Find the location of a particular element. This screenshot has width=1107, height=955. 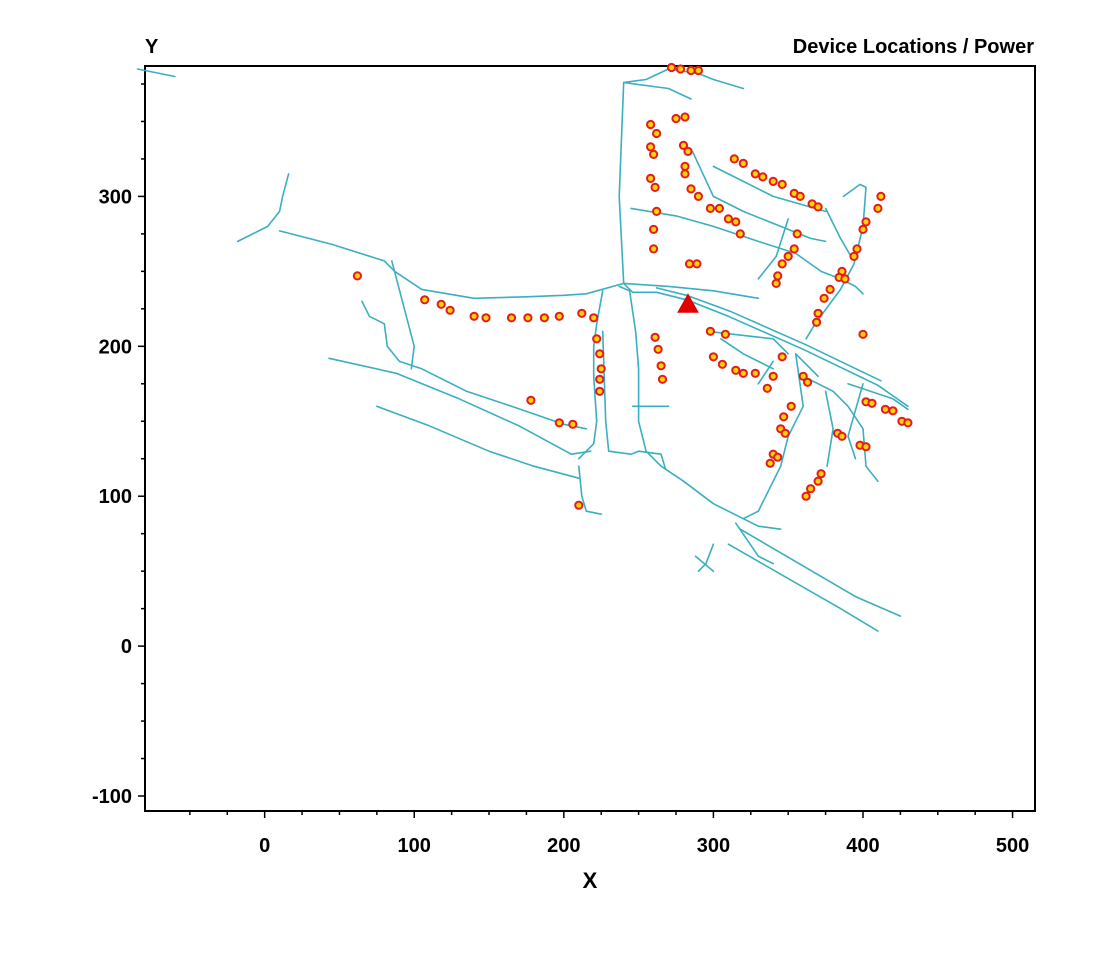

y-tick-label: 200 is located at coordinates (115, 347).